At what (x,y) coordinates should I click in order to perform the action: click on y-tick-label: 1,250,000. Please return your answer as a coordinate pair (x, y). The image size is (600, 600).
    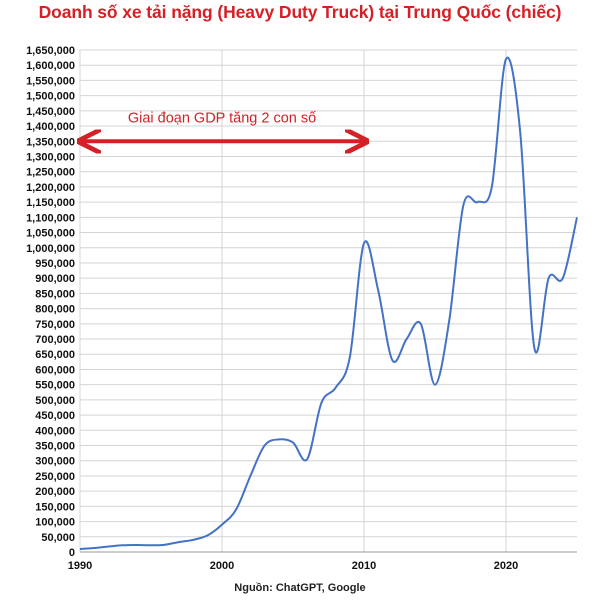
    Looking at the image, I should click on (50, 173).